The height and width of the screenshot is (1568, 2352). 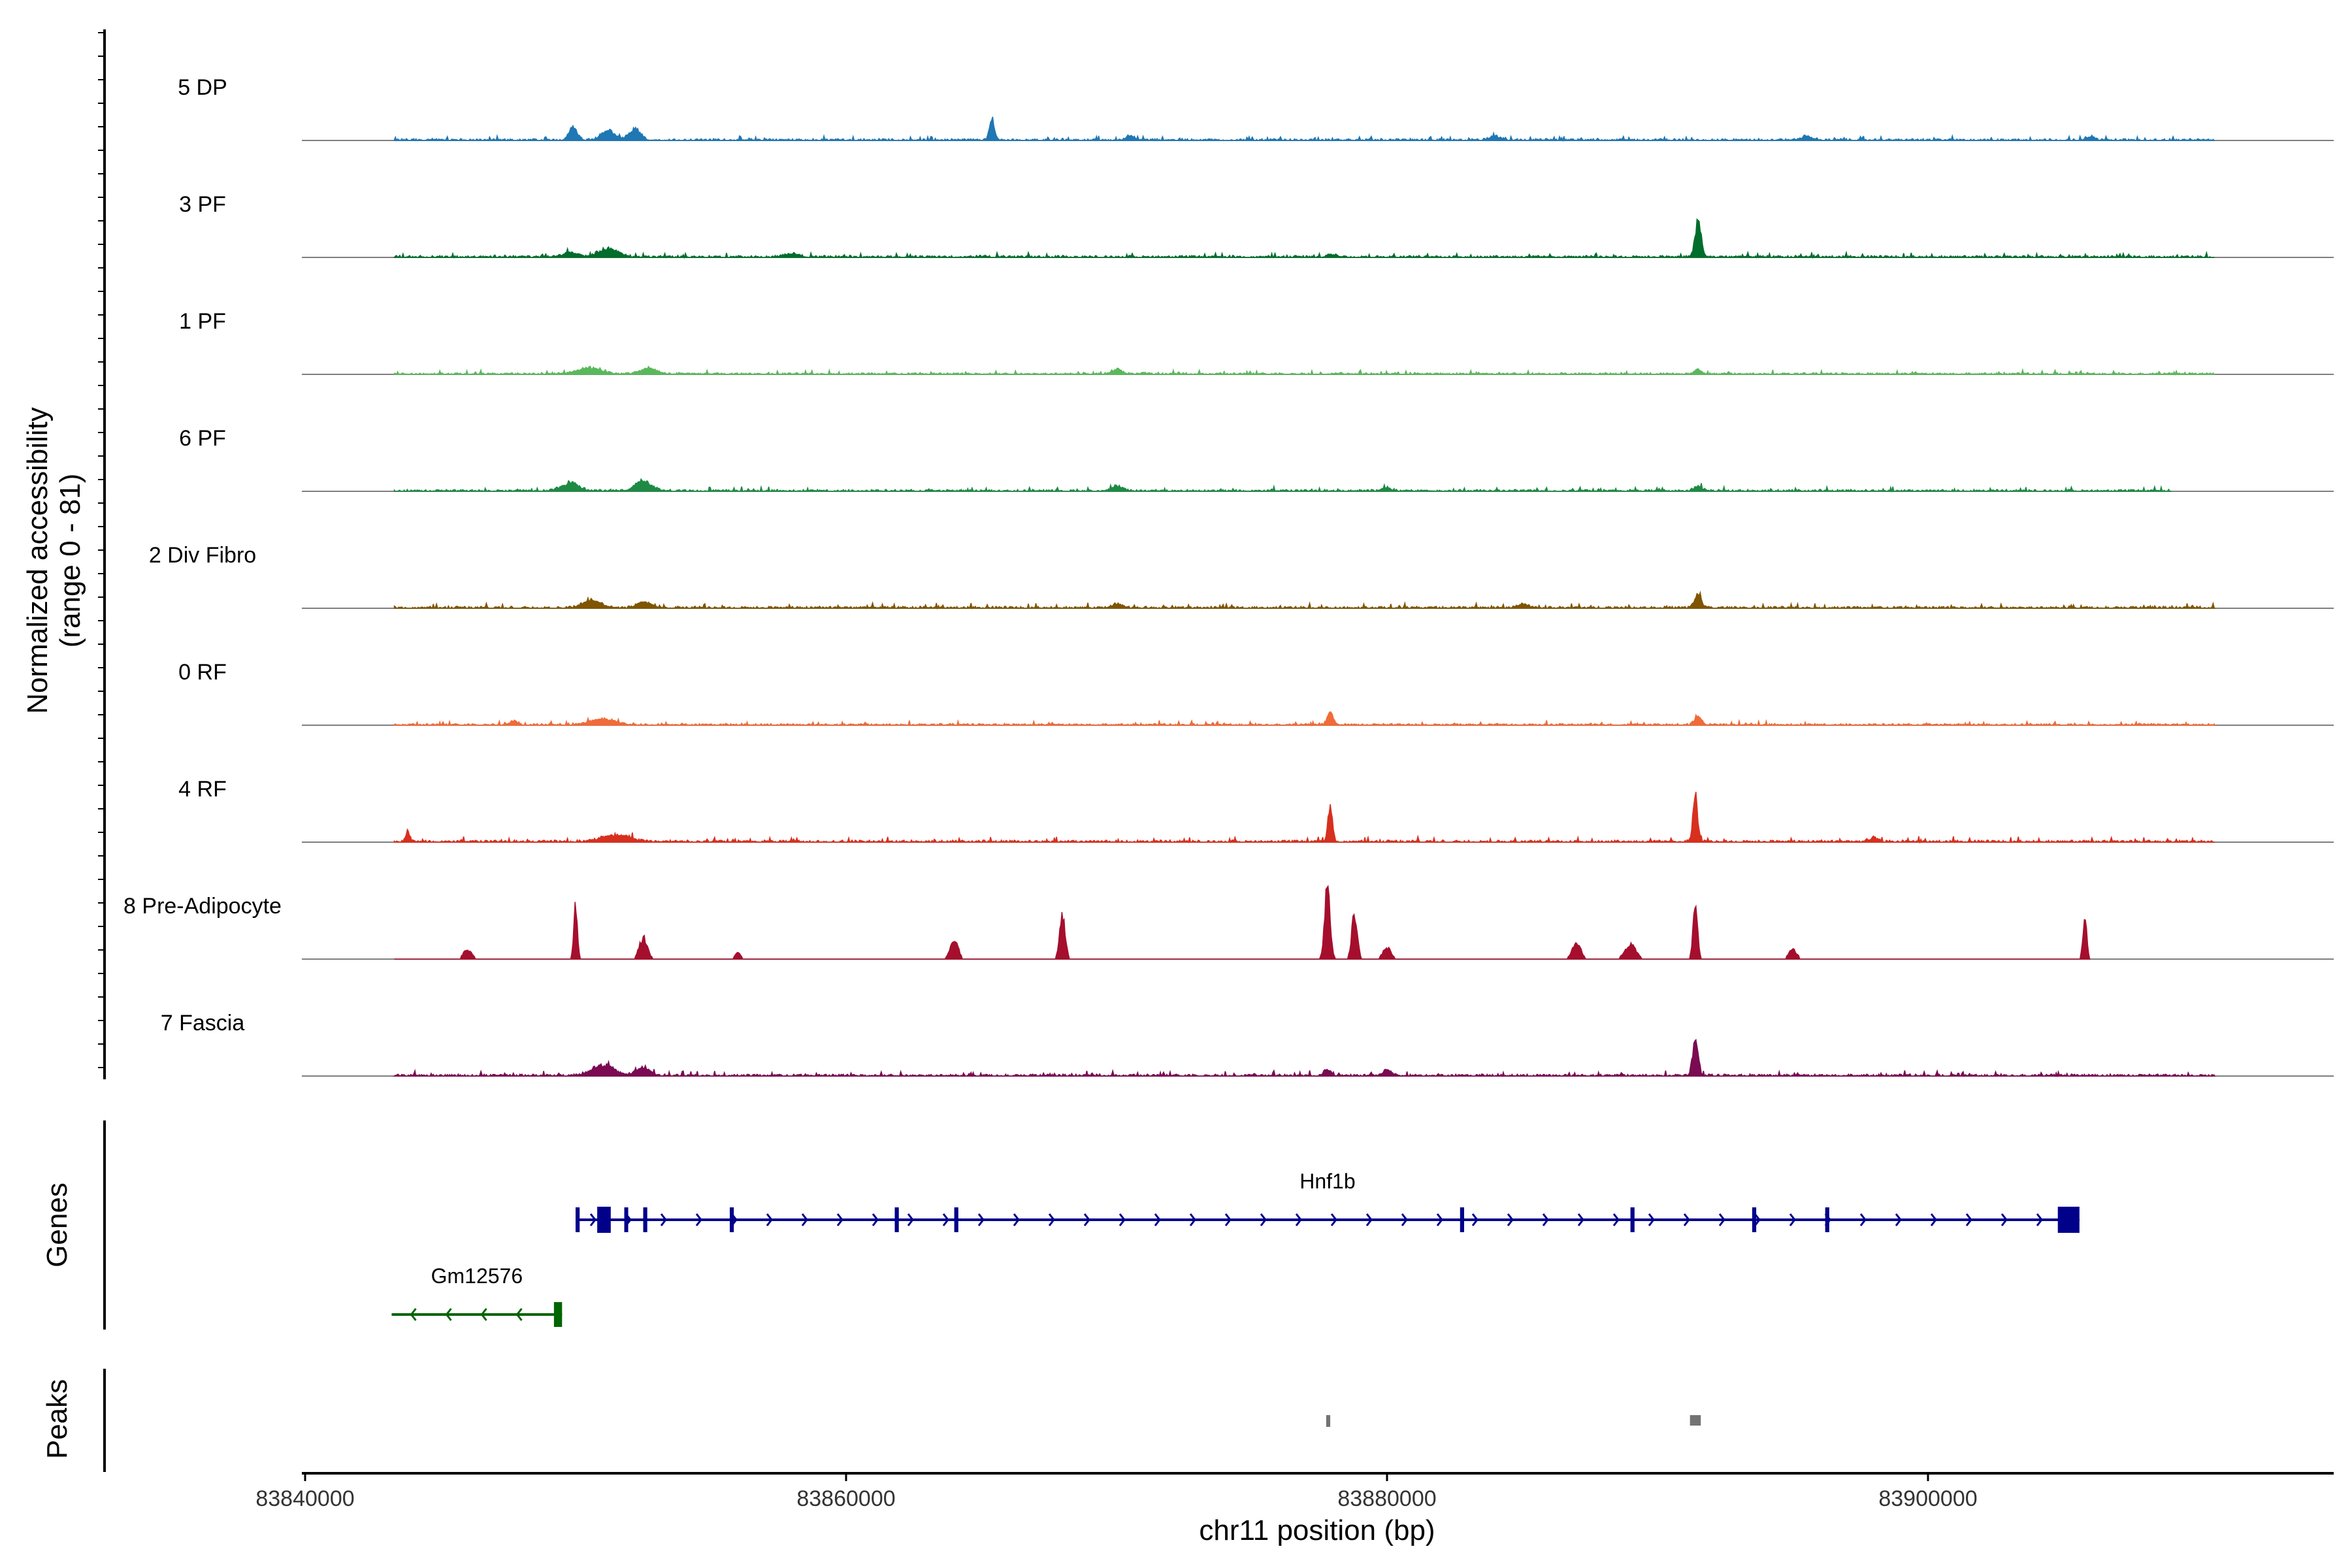 I want to click on track-label: 8 Pre-Adipocyte, so click(x=202, y=906).